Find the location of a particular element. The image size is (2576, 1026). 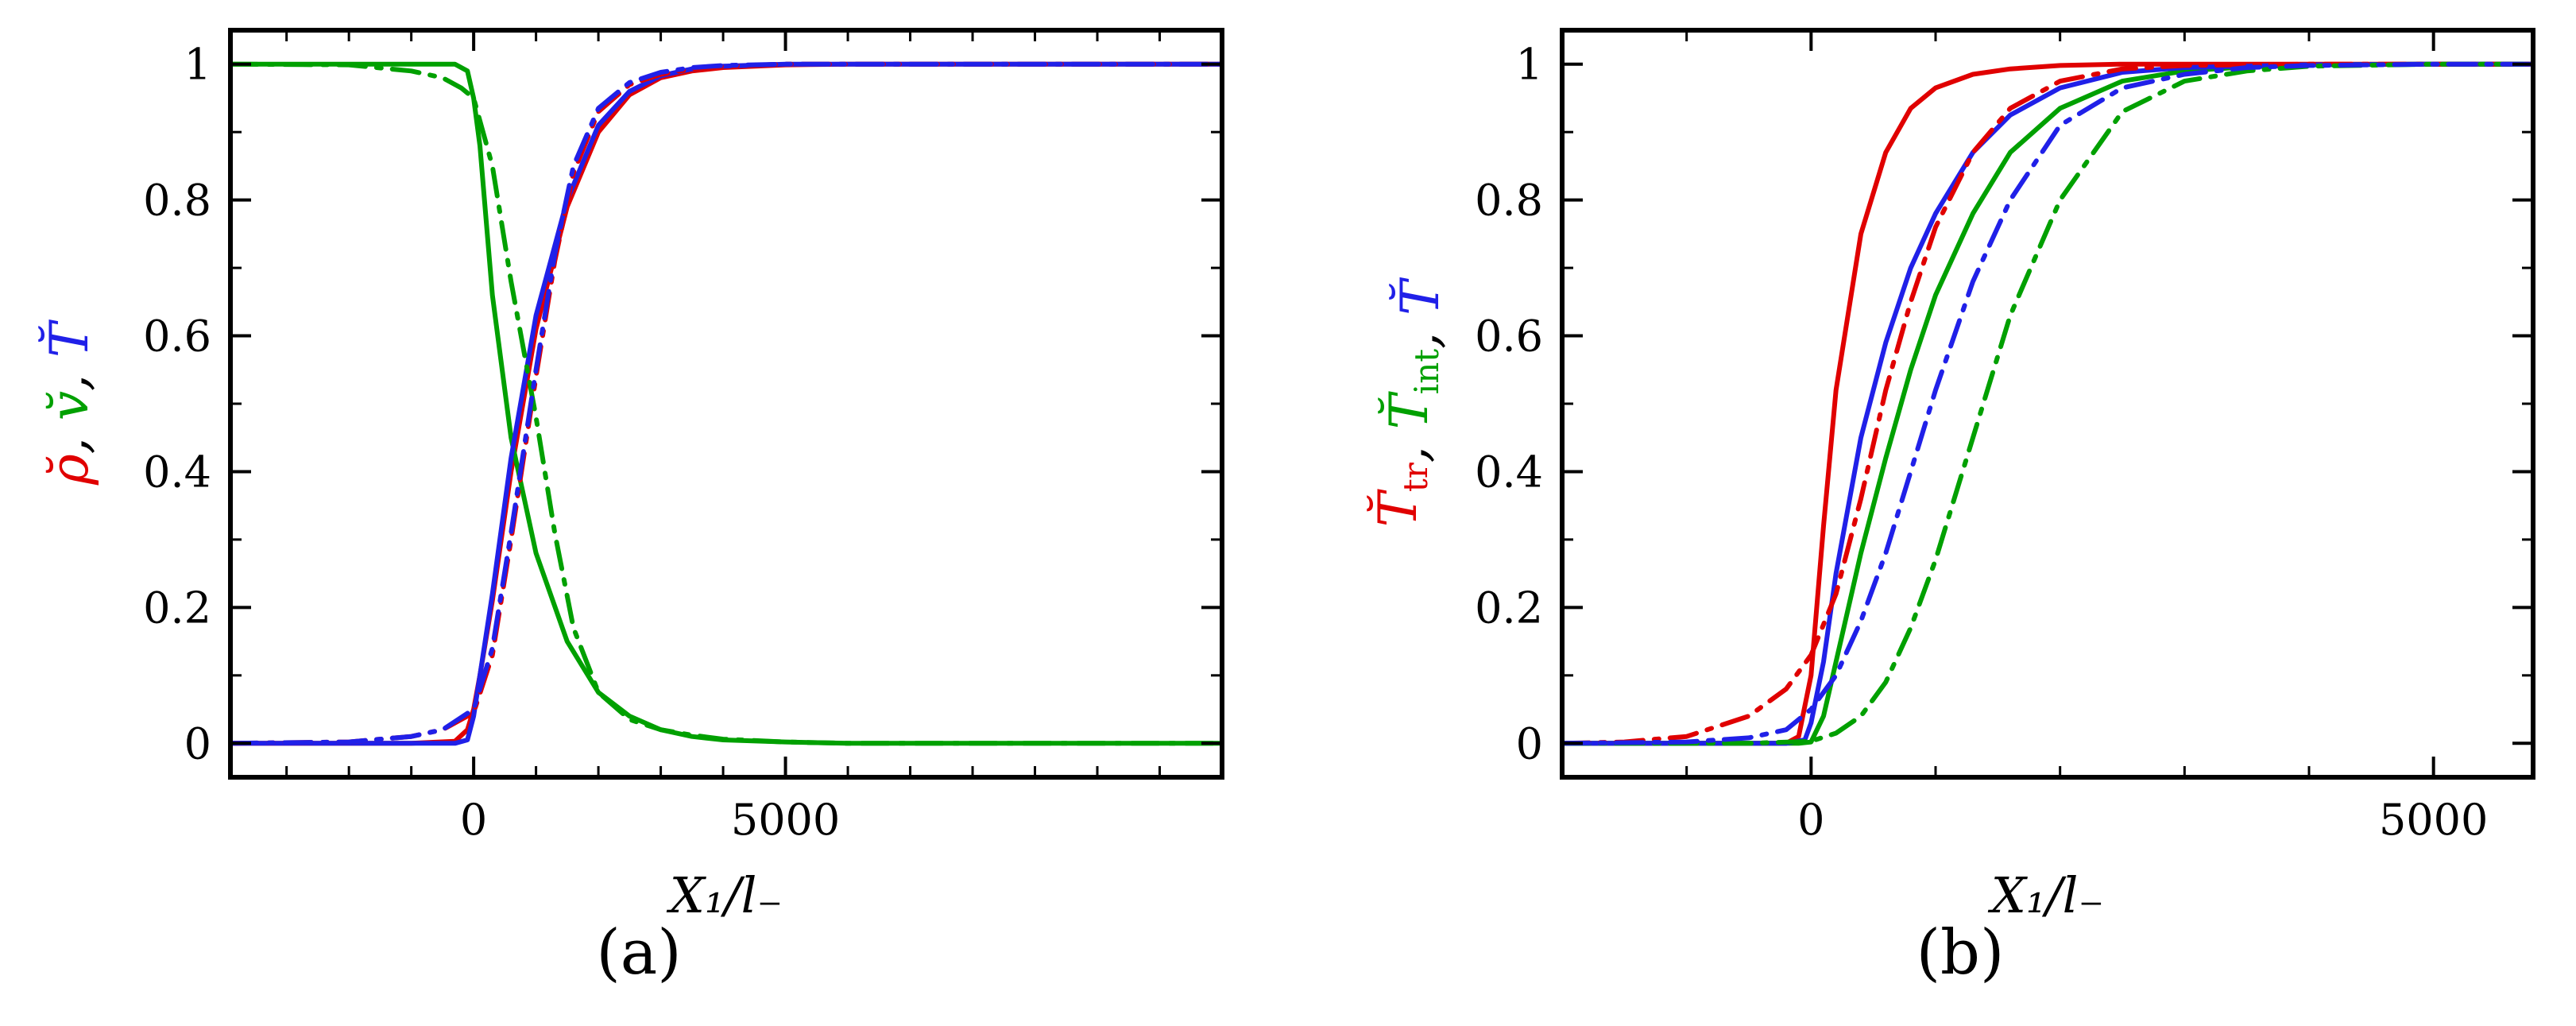

y-axis-title-part: v̆ is located at coordinates (69, 405).